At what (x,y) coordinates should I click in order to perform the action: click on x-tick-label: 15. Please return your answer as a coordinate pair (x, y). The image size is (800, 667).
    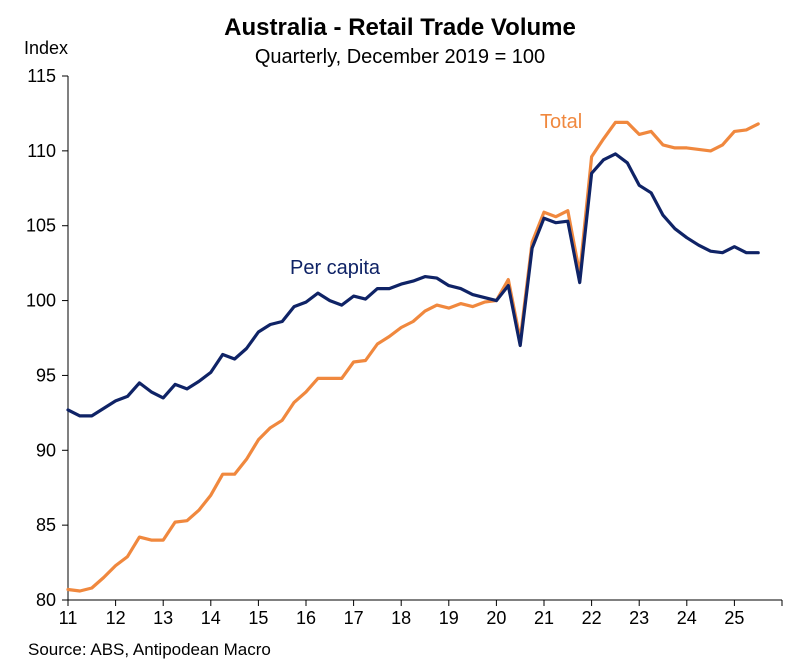
    Looking at the image, I should click on (258, 618).